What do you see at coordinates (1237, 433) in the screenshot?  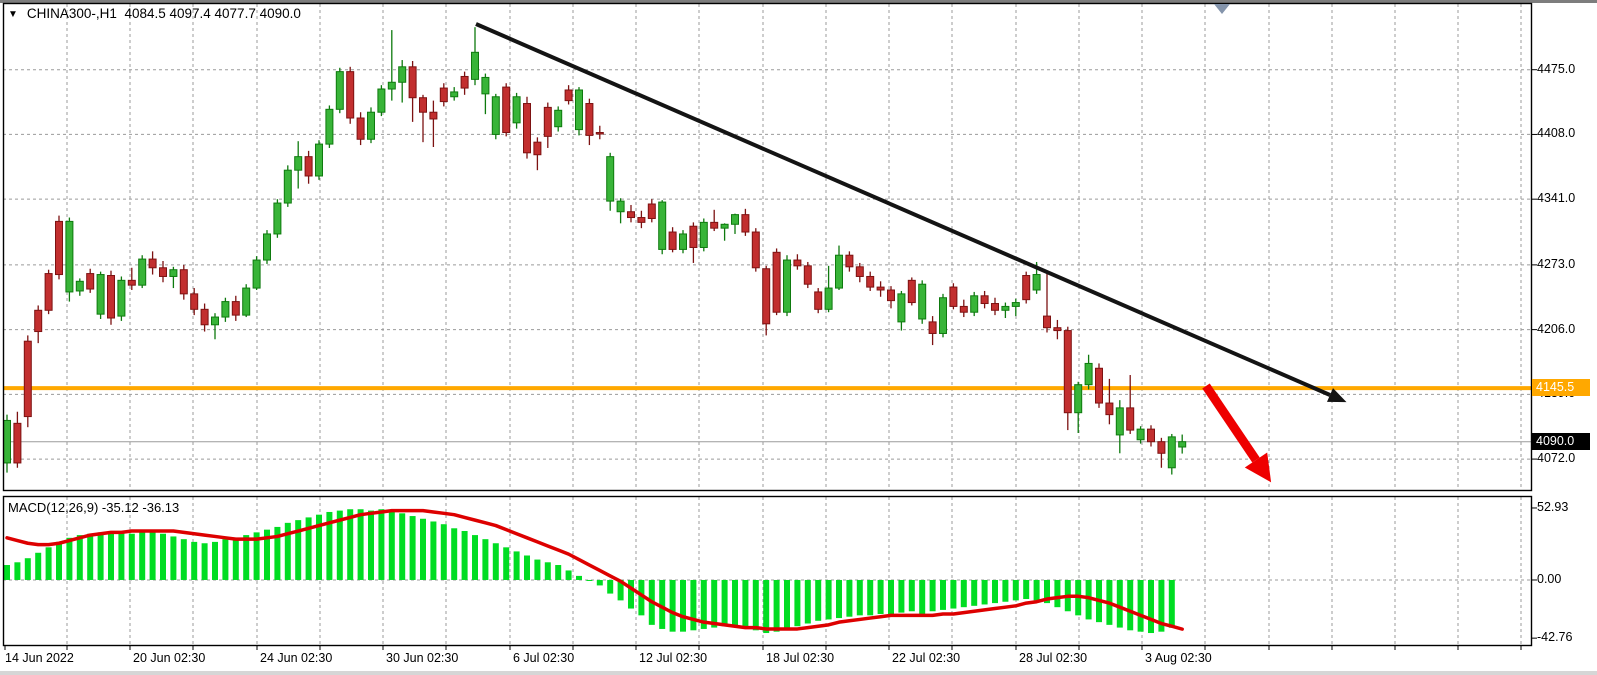 I see `breakdown-red-arrow` at bounding box center [1237, 433].